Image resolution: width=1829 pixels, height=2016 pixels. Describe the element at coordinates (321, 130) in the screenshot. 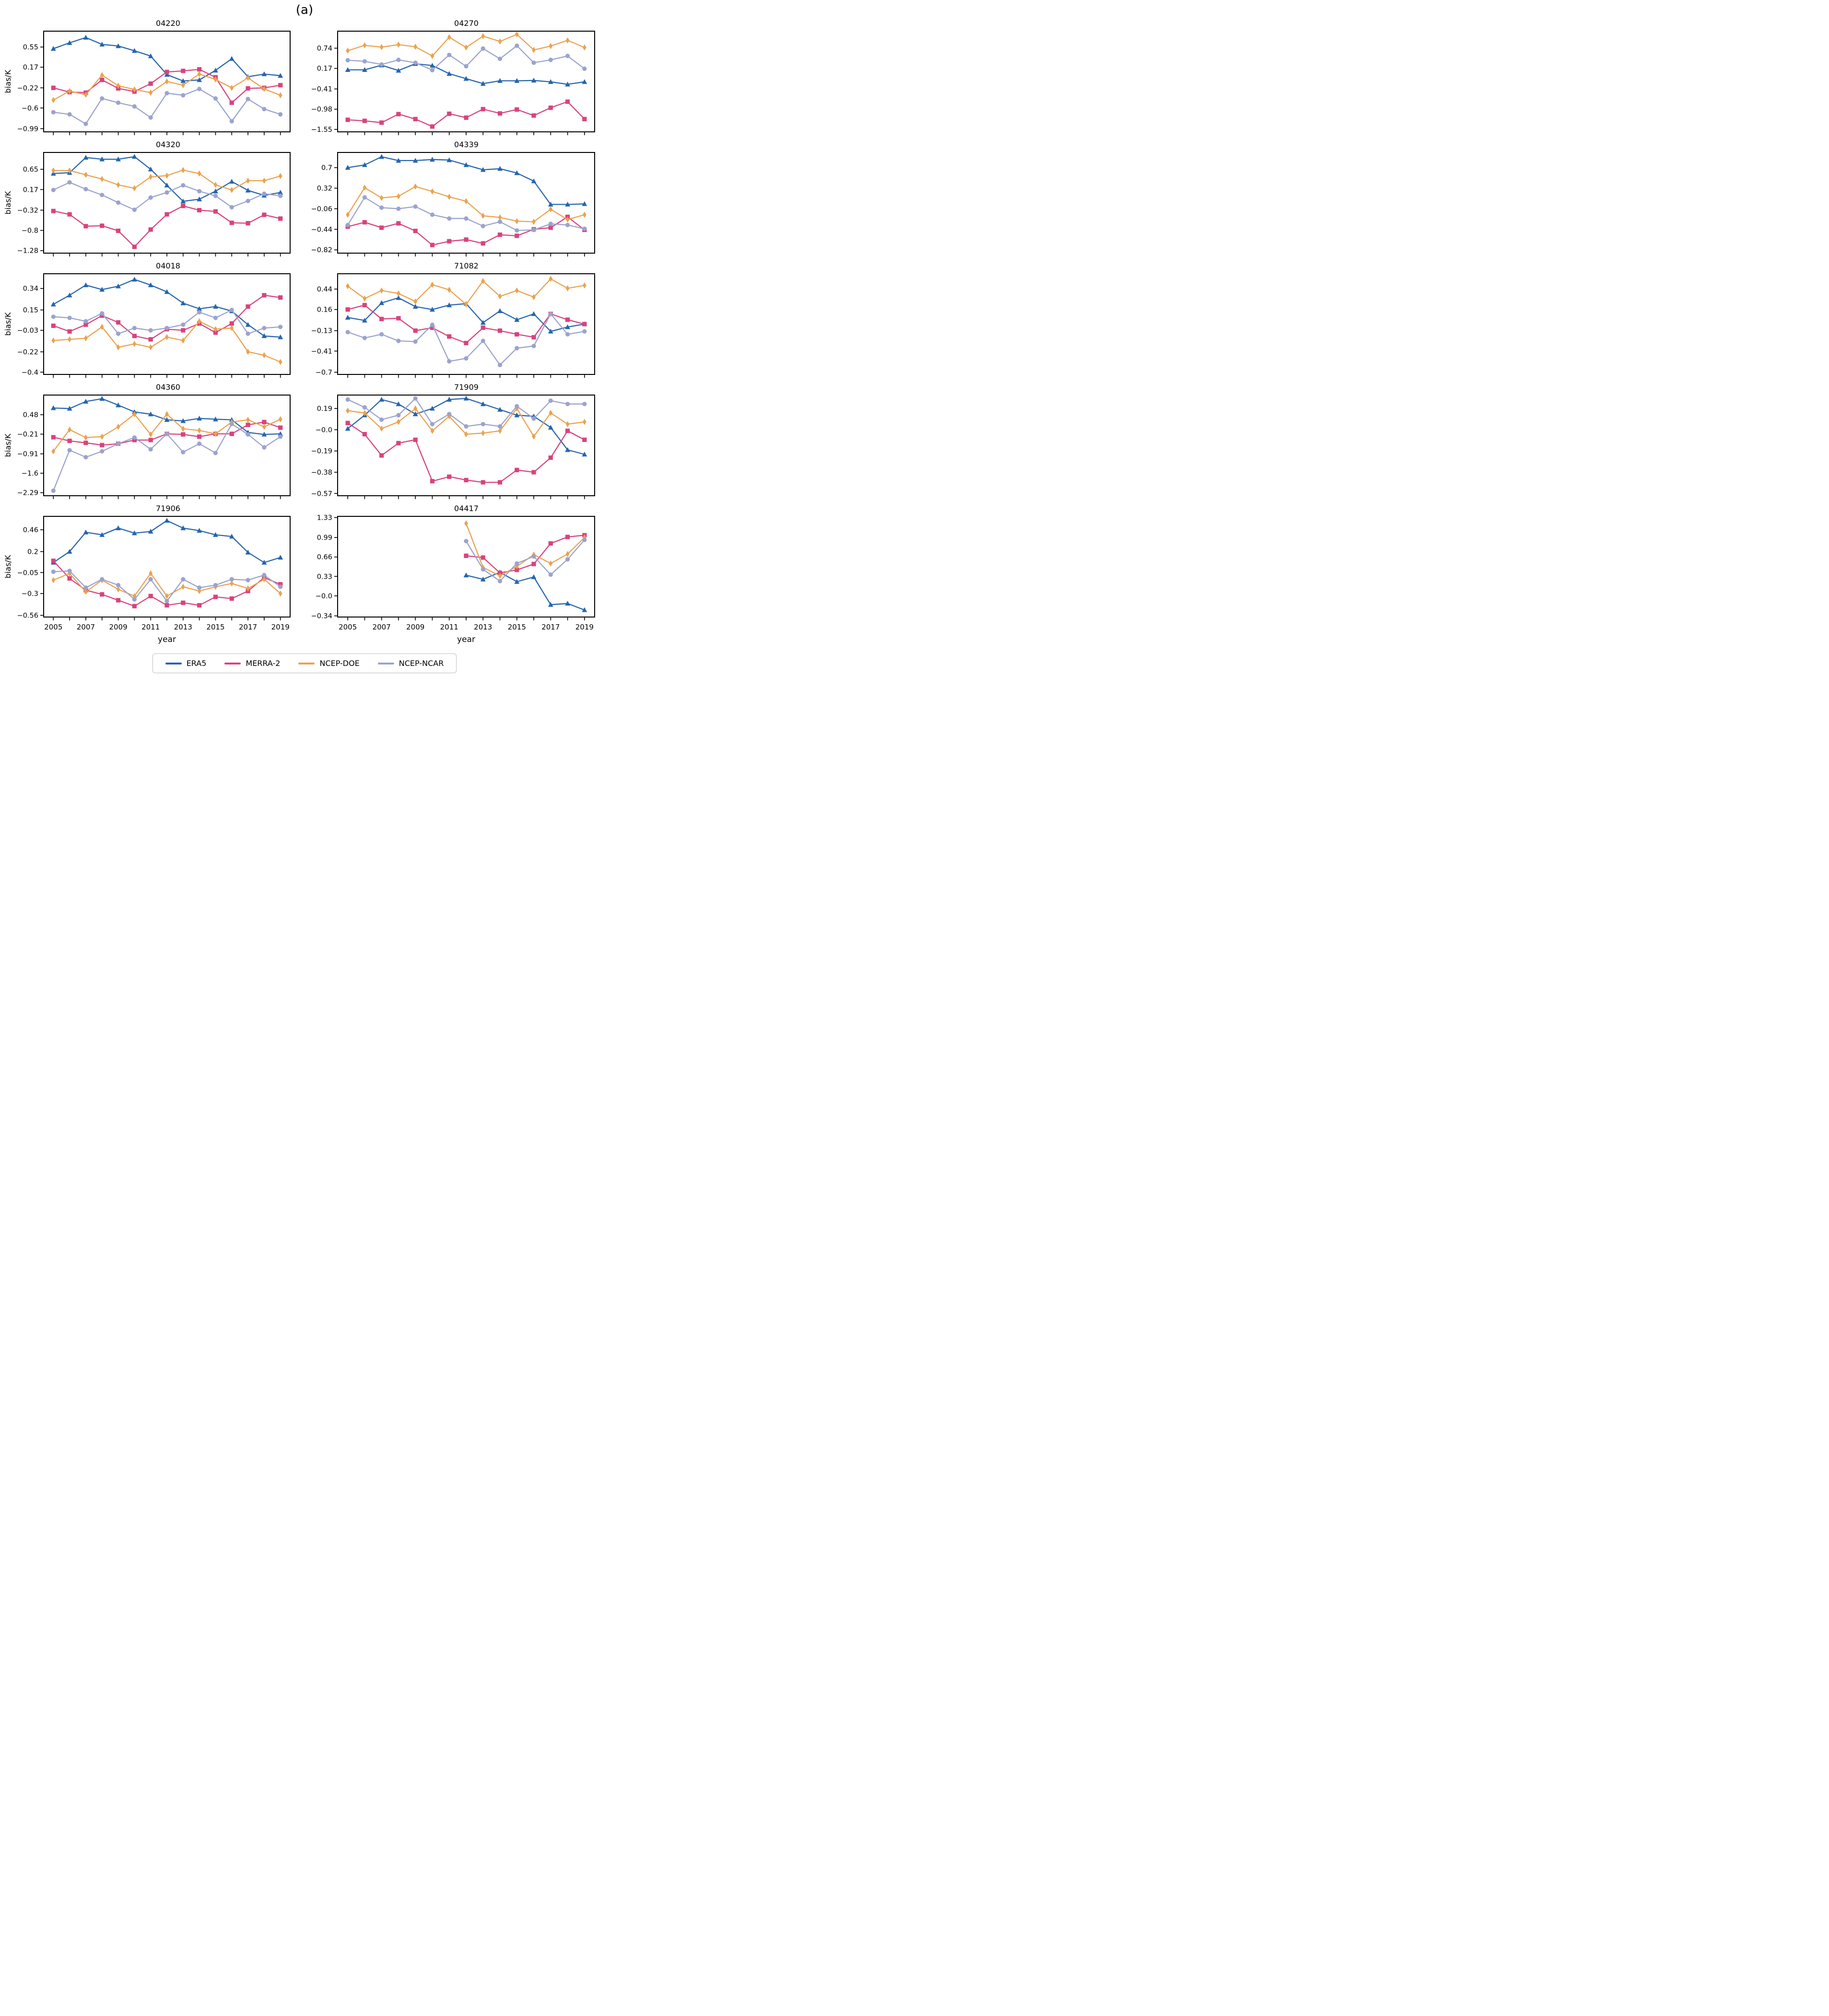

I see `y-tick-label: −1.55` at that location.